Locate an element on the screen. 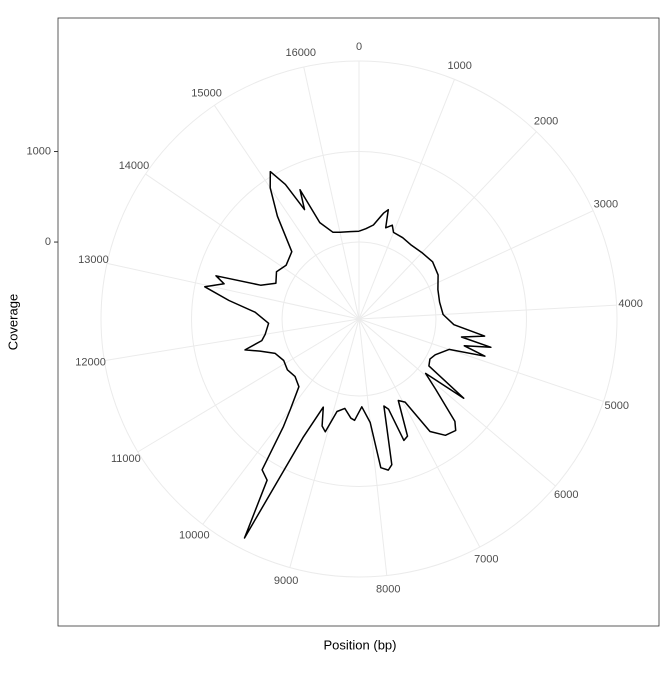  x-axis-title: Position (bp) is located at coordinates (360, 644).